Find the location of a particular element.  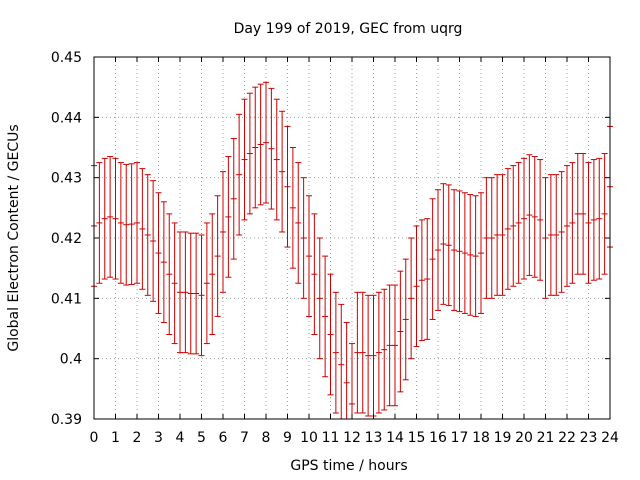

y-axis-label: Global Electron Content / GECUs is located at coordinates (14, 237).